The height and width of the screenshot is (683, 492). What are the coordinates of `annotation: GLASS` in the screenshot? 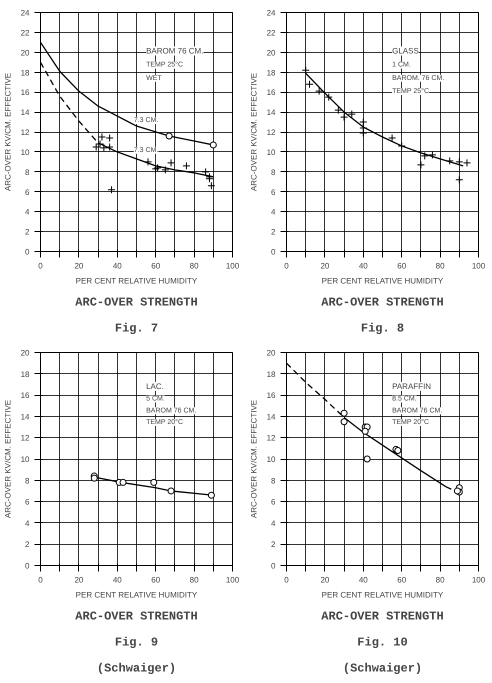 It's located at (405, 51).